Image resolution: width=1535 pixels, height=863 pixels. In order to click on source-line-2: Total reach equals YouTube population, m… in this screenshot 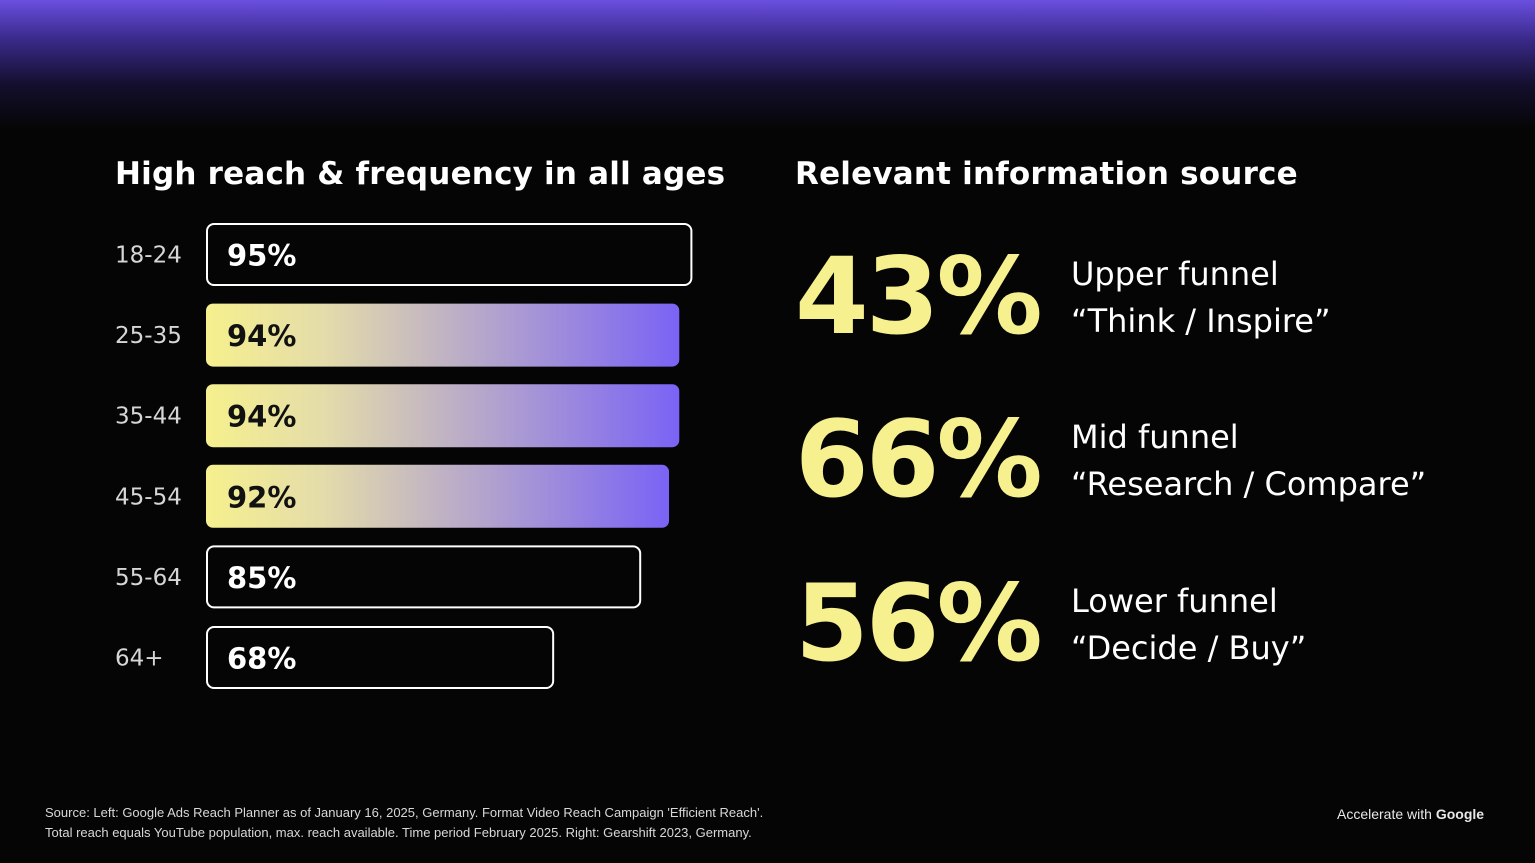, I will do `click(398, 832)`.